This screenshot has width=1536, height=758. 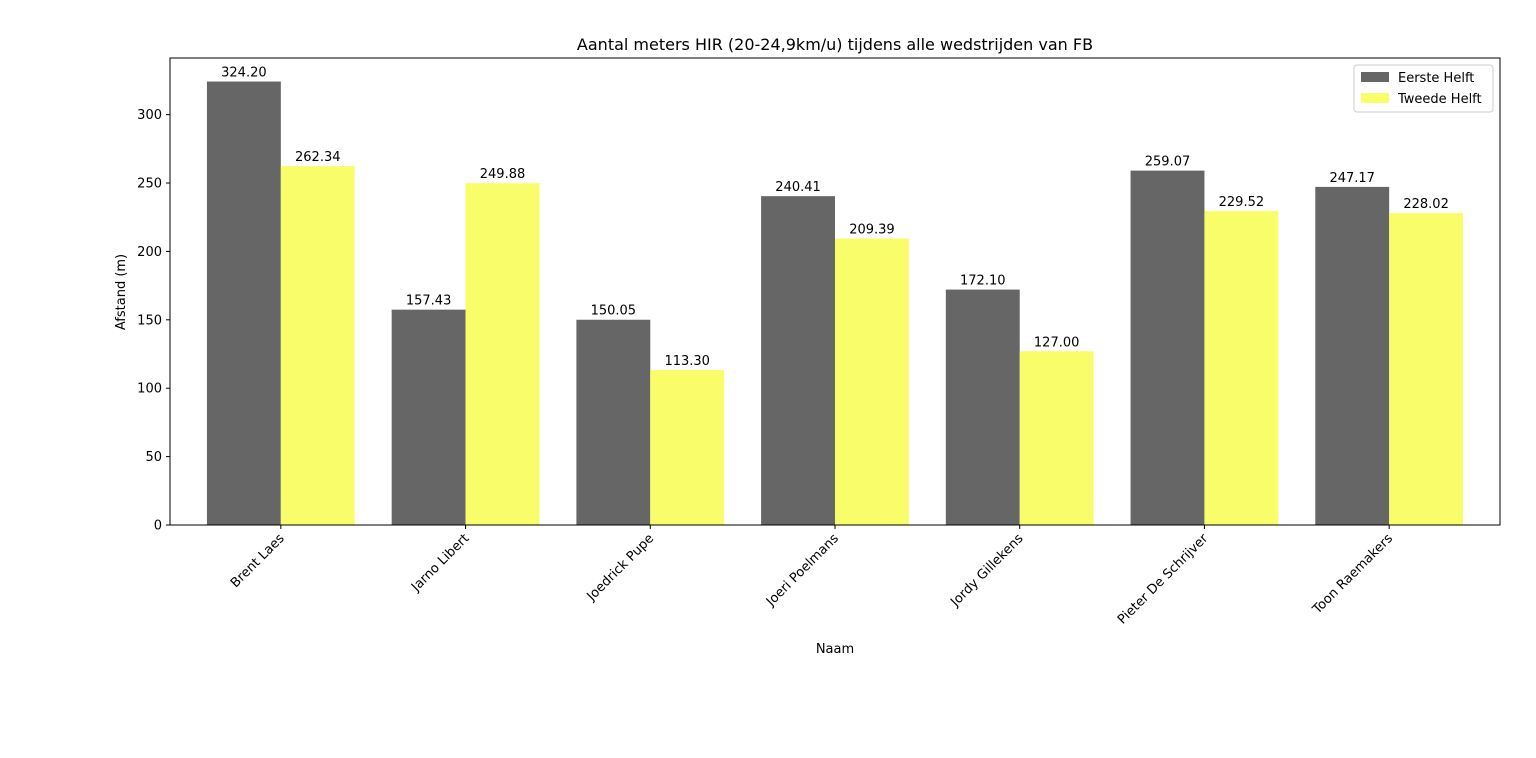 I want to click on y-tick-label: 100, so click(x=149, y=389).